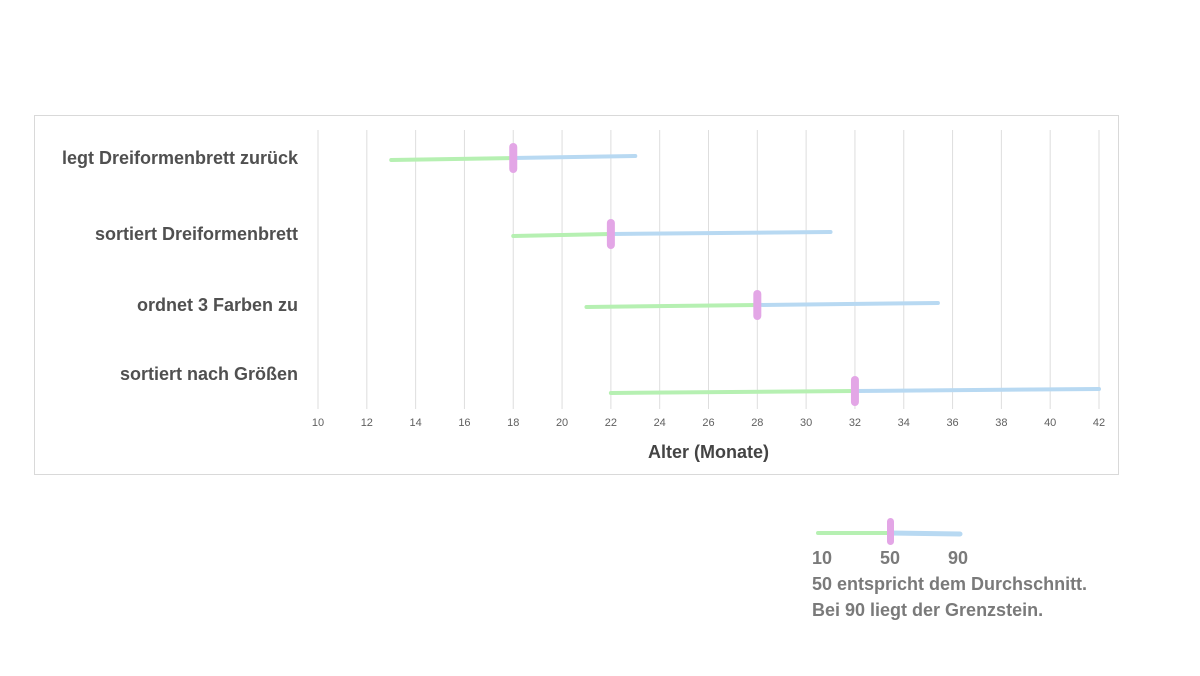 This screenshot has width=1200, height=676. Describe the element at coordinates (822, 558) in the screenshot. I see `legend-label-10: 10` at that location.